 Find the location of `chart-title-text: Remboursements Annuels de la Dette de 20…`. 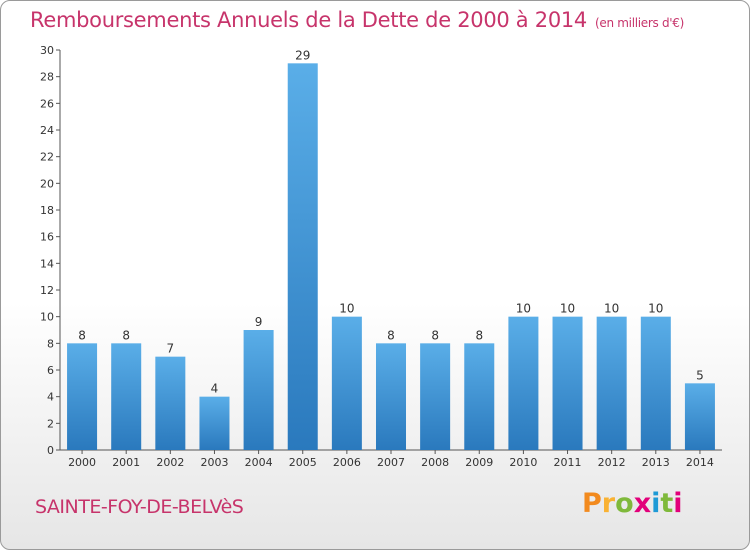

chart-title-text: Remboursements Annuels de la Dette de 20… is located at coordinates (308, 20).